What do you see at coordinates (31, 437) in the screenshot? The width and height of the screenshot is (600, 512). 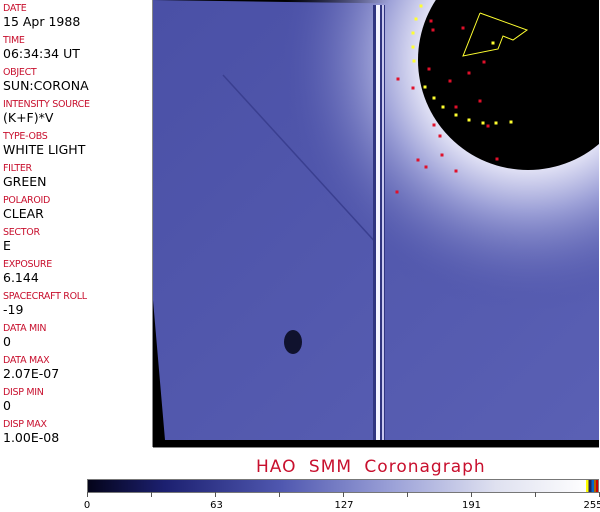 I see `field-value: 1.00E-08` at bounding box center [31, 437].